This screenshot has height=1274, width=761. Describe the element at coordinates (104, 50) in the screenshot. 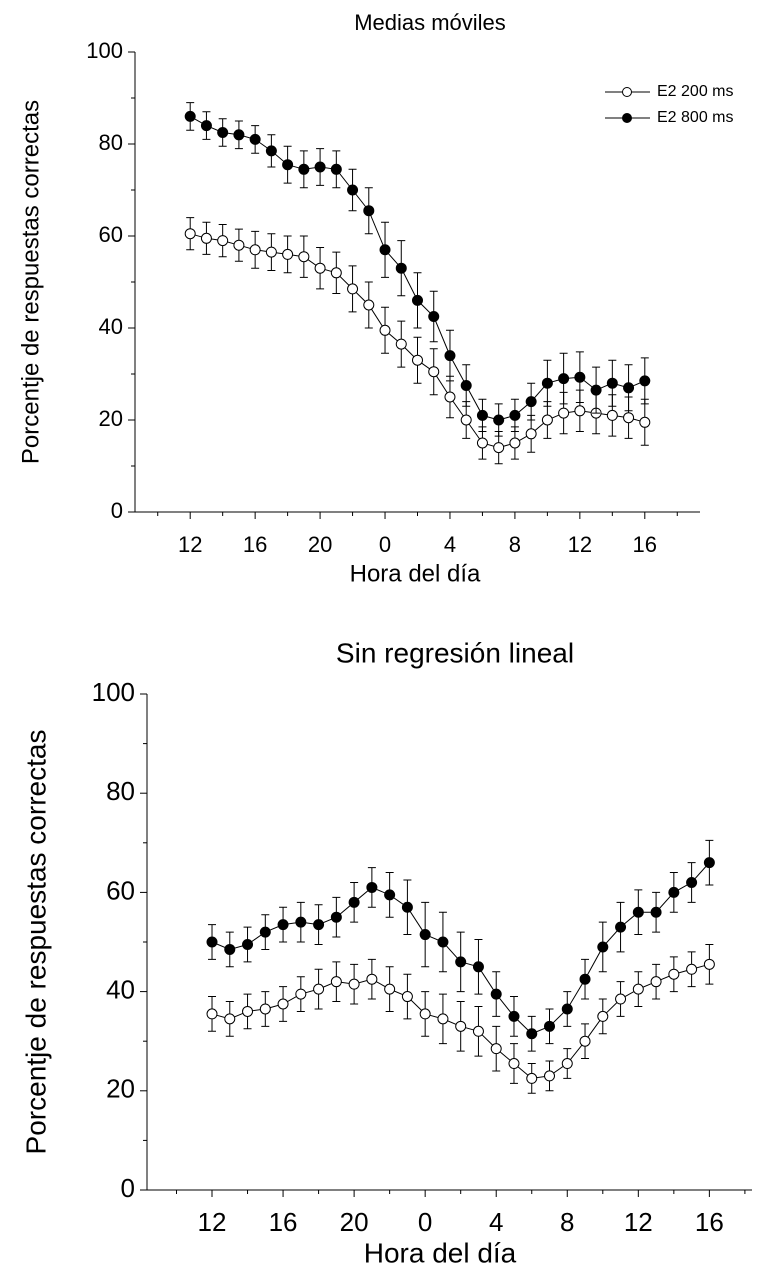

I see `y-tick-label: 100` at that location.